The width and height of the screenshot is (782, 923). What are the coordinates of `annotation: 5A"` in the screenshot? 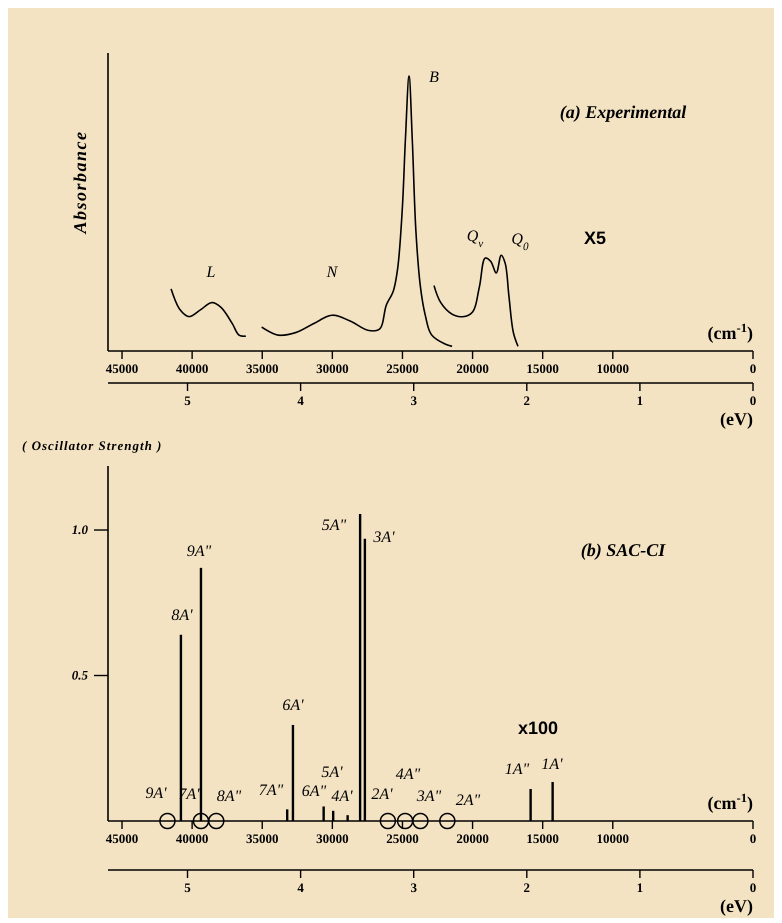 It's located at (334, 525).